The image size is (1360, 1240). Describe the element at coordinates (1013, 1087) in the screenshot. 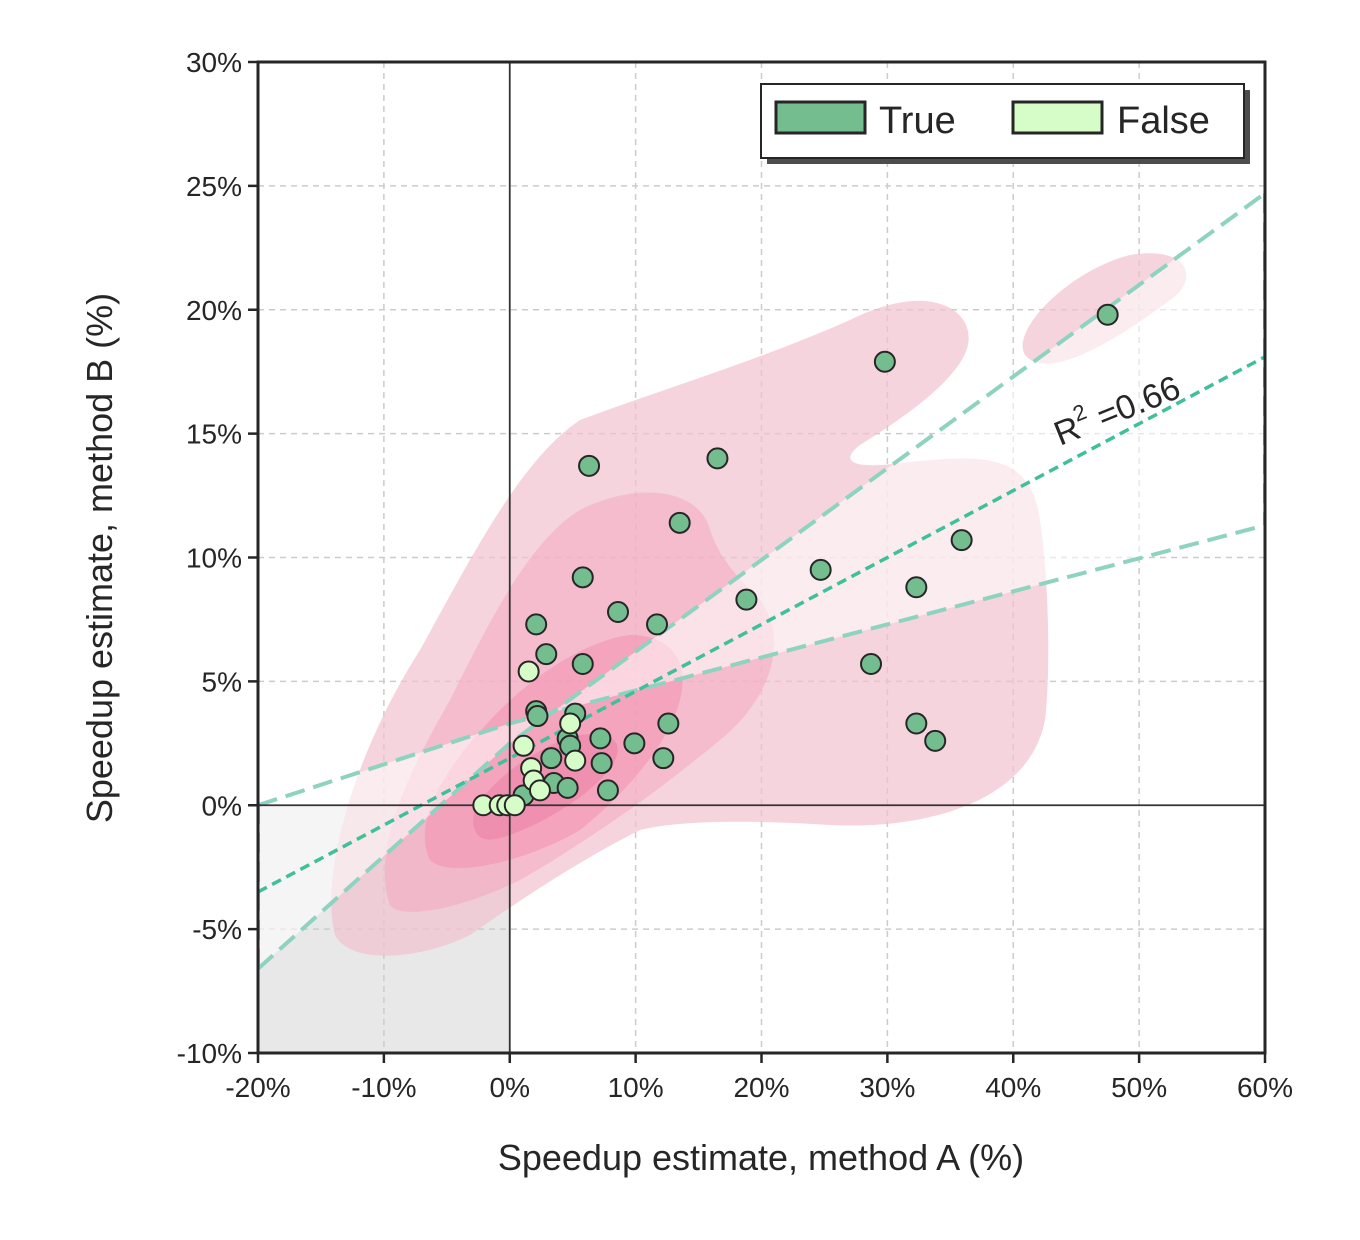

I see `x-tick-label: 40%` at that location.